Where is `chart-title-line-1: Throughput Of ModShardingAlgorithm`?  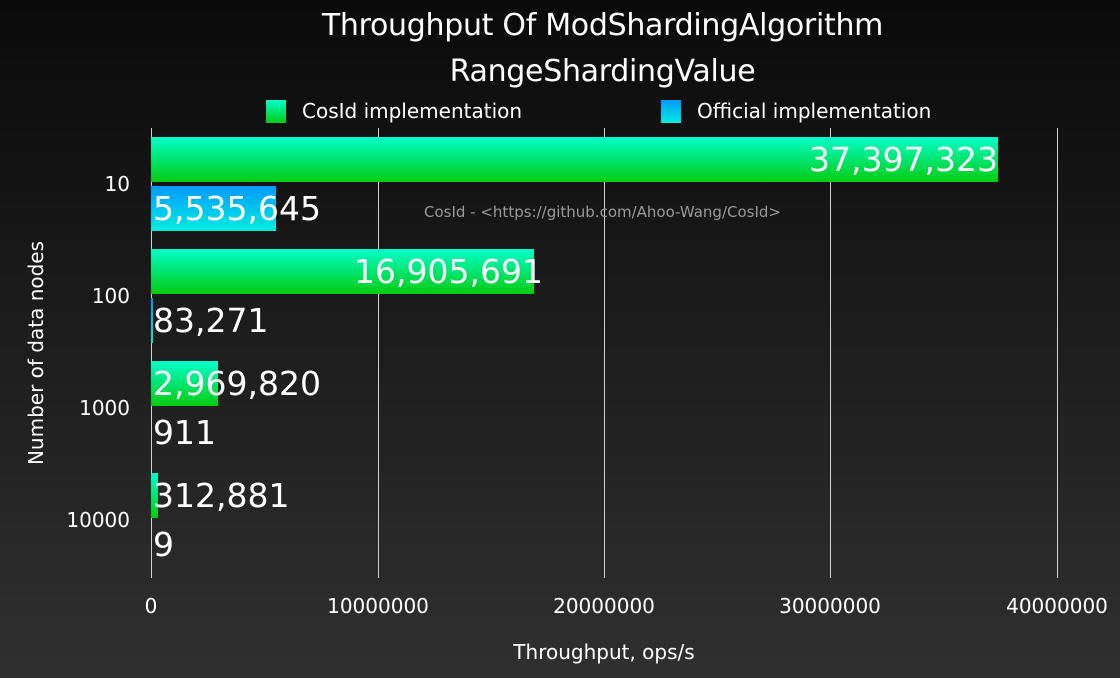
chart-title-line-1: Throughput Of ModShardingAlgorithm is located at coordinates (602, 25).